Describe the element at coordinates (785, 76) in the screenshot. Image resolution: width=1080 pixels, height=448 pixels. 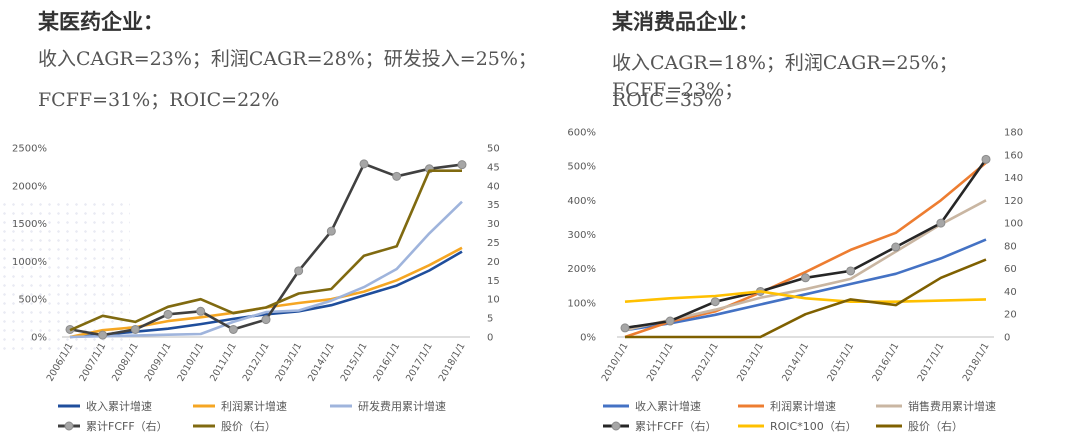
I see `right-panel-metrics-line1: 收入CAGR=18%；利润CAGR=25%；FCFF=23%；` at that location.